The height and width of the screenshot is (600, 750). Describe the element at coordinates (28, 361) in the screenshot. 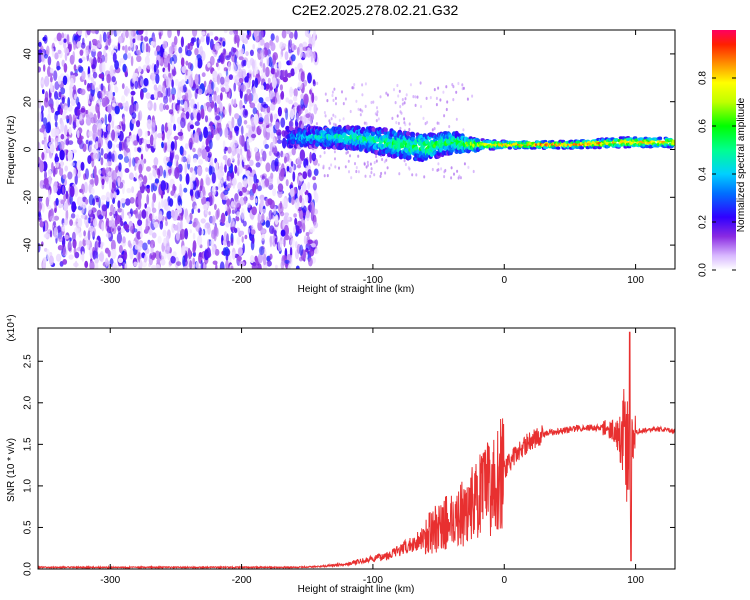

I see `snr-y-tick-label: 2.5` at that location.